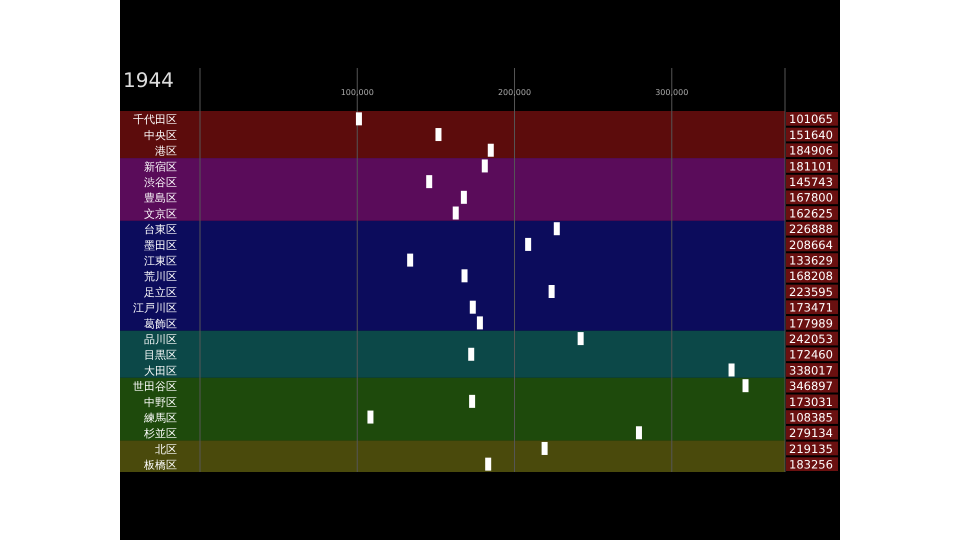 The image size is (960, 540). Describe the element at coordinates (357, 92) in the screenshot. I see `x-tick-label: 100,000` at that location.